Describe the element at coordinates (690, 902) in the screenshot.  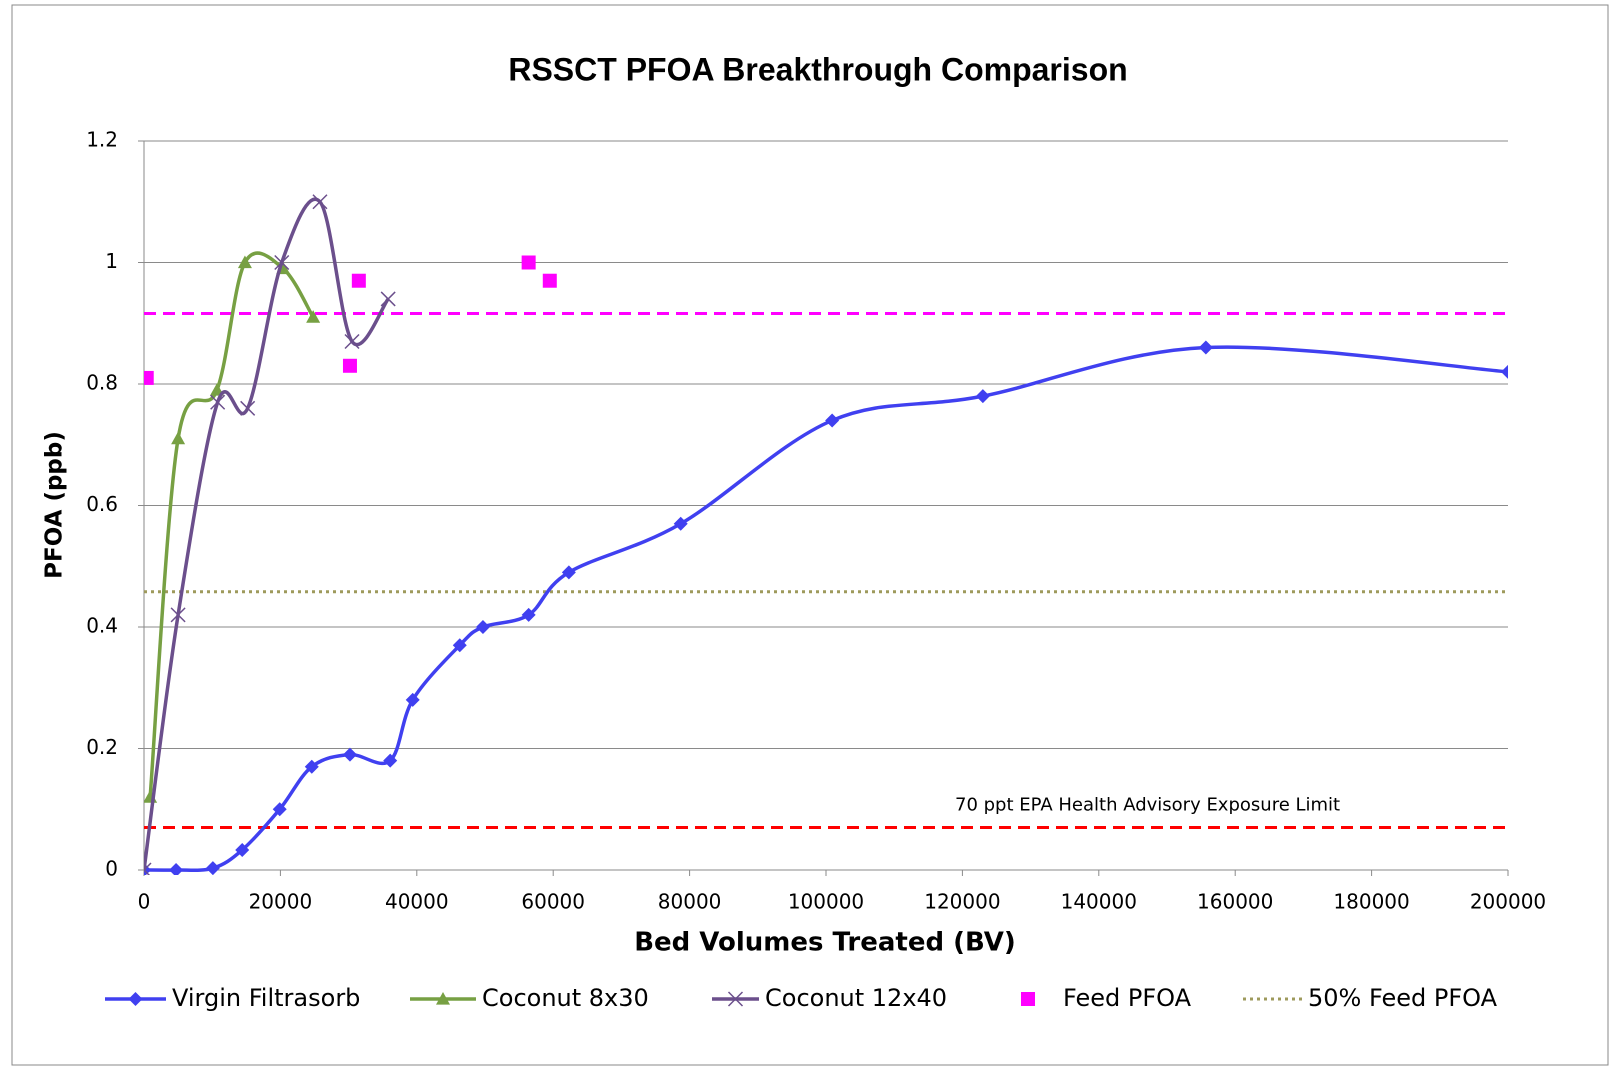
I see `x-tick-label: 80000` at that location.